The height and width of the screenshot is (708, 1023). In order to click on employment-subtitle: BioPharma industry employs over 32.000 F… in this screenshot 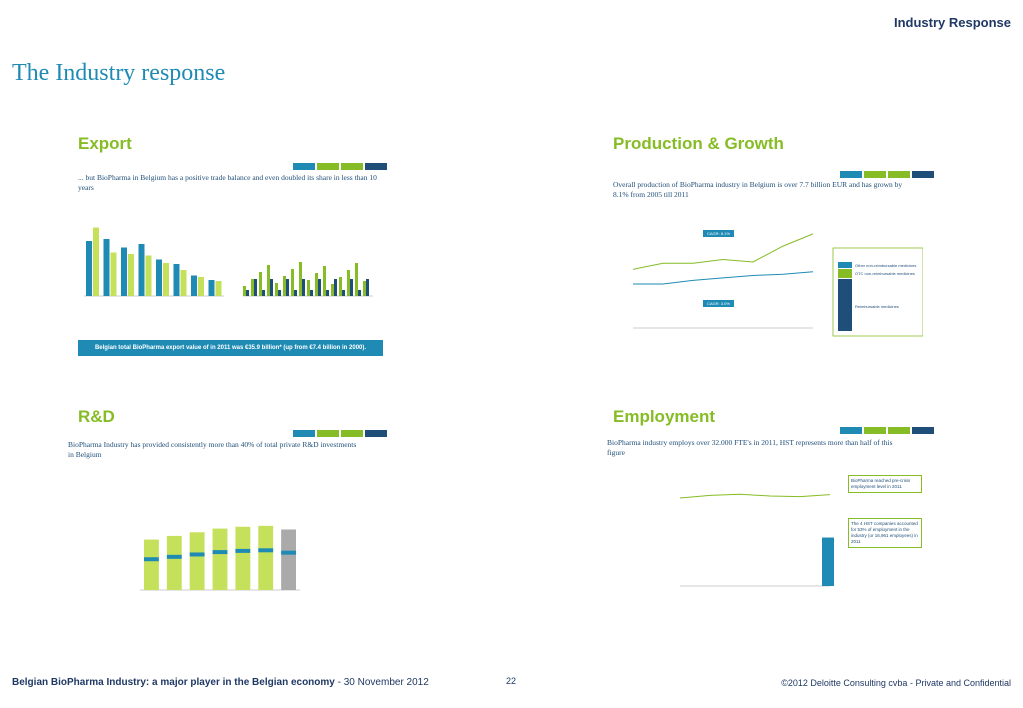, I will do `click(750, 447)`.